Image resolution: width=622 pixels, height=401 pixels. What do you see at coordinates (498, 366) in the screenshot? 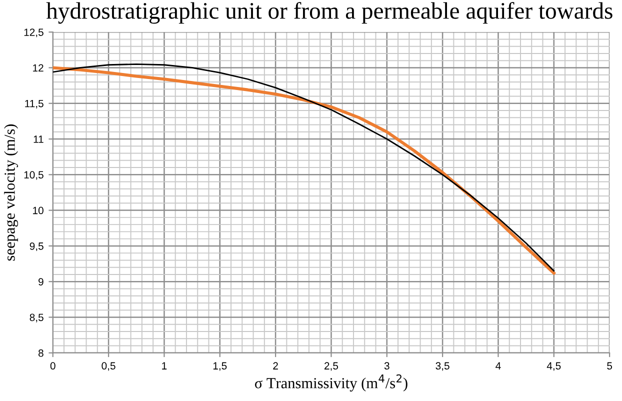
I see `x-tick-label: 4` at bounding box center [498, 366].